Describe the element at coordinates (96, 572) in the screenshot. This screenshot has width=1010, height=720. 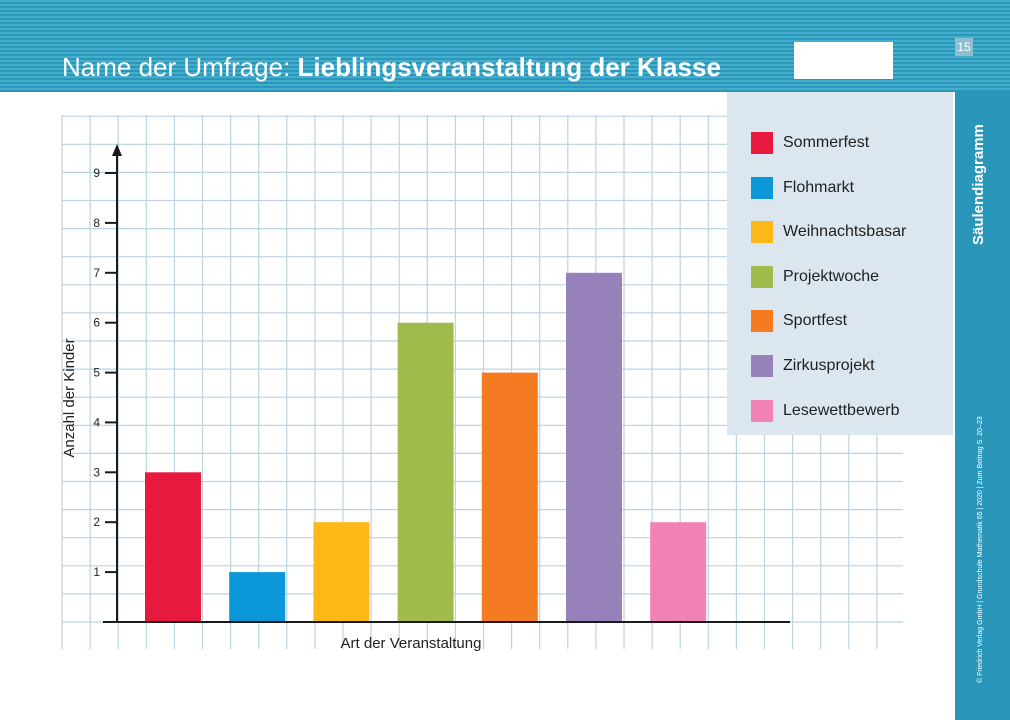
I see `y-tick-label: 1` at that location.